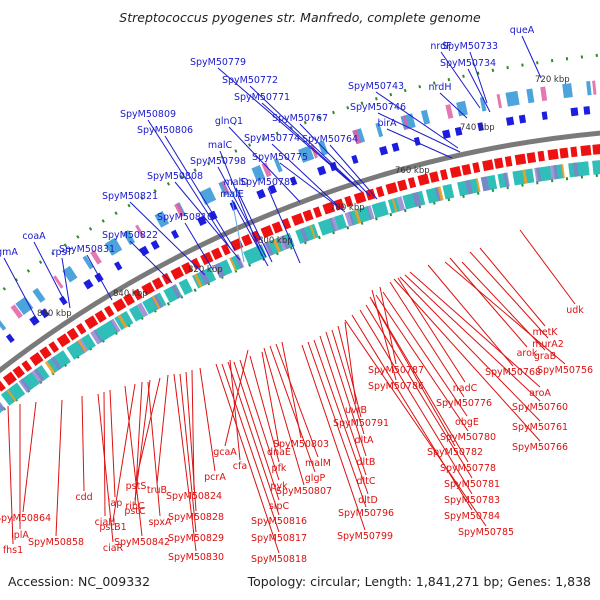 Image resolution: width=600 pixels, height=600 pixels. Describe the element at coordinates (232, 194) in the screenshot. I see `gene-label-male: malE` at that location.